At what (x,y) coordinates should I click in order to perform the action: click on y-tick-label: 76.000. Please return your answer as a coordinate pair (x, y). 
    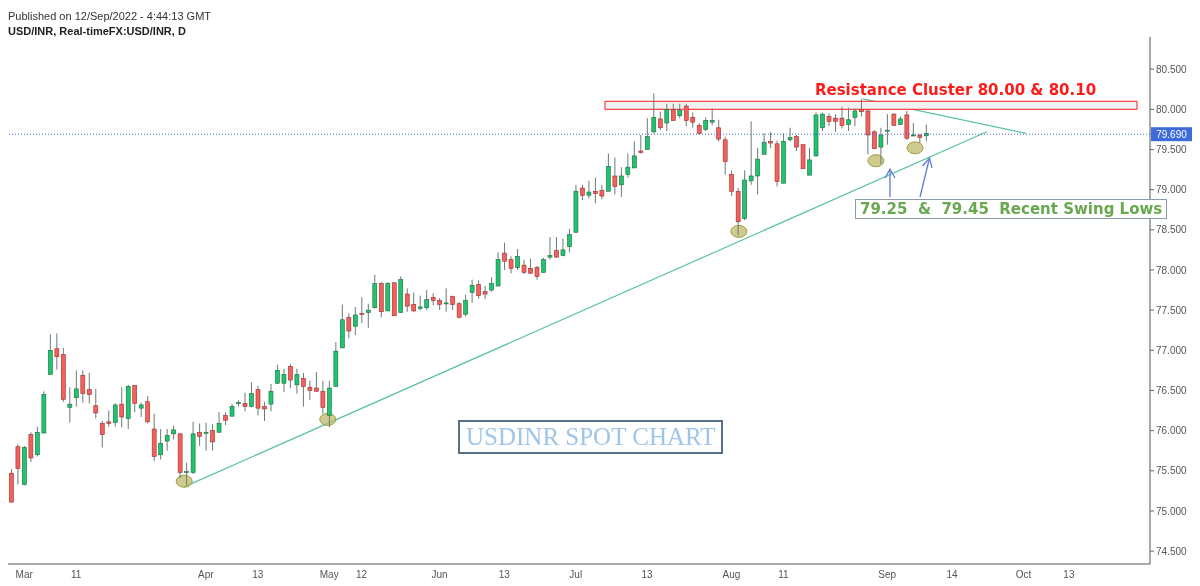
    Looking at the image, I should click on (1172, 431).